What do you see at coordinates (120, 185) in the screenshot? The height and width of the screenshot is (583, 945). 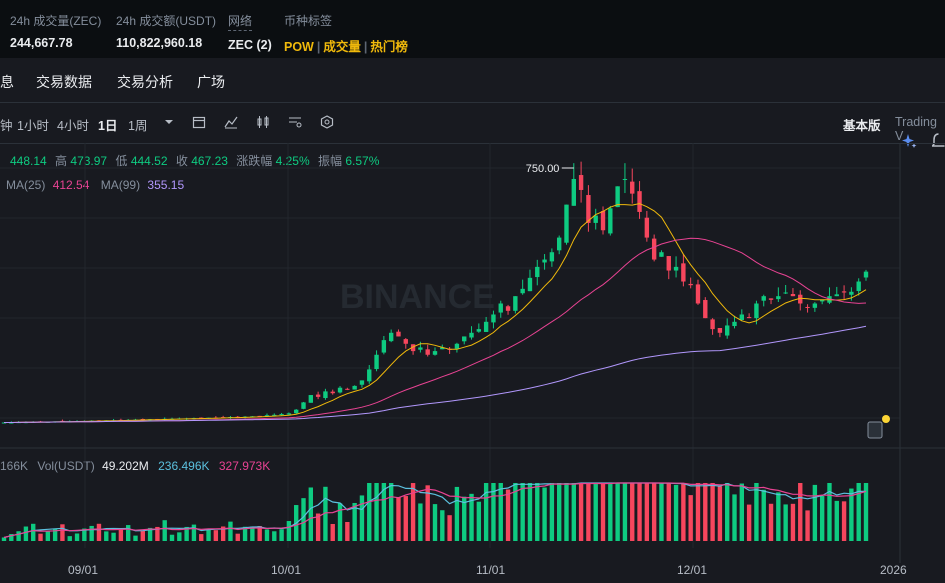 I see `ma99-label: MA(99)` at bounding box center [120, 185].